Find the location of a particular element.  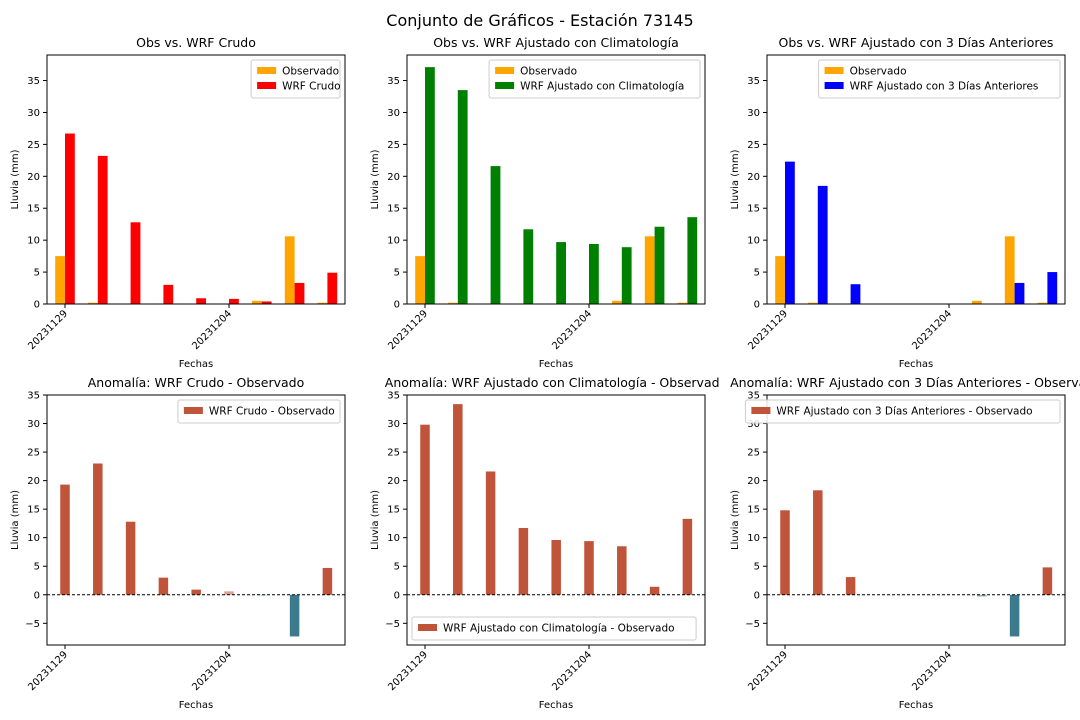

y-tick-label: 5 is located at coordinates (397, 273).